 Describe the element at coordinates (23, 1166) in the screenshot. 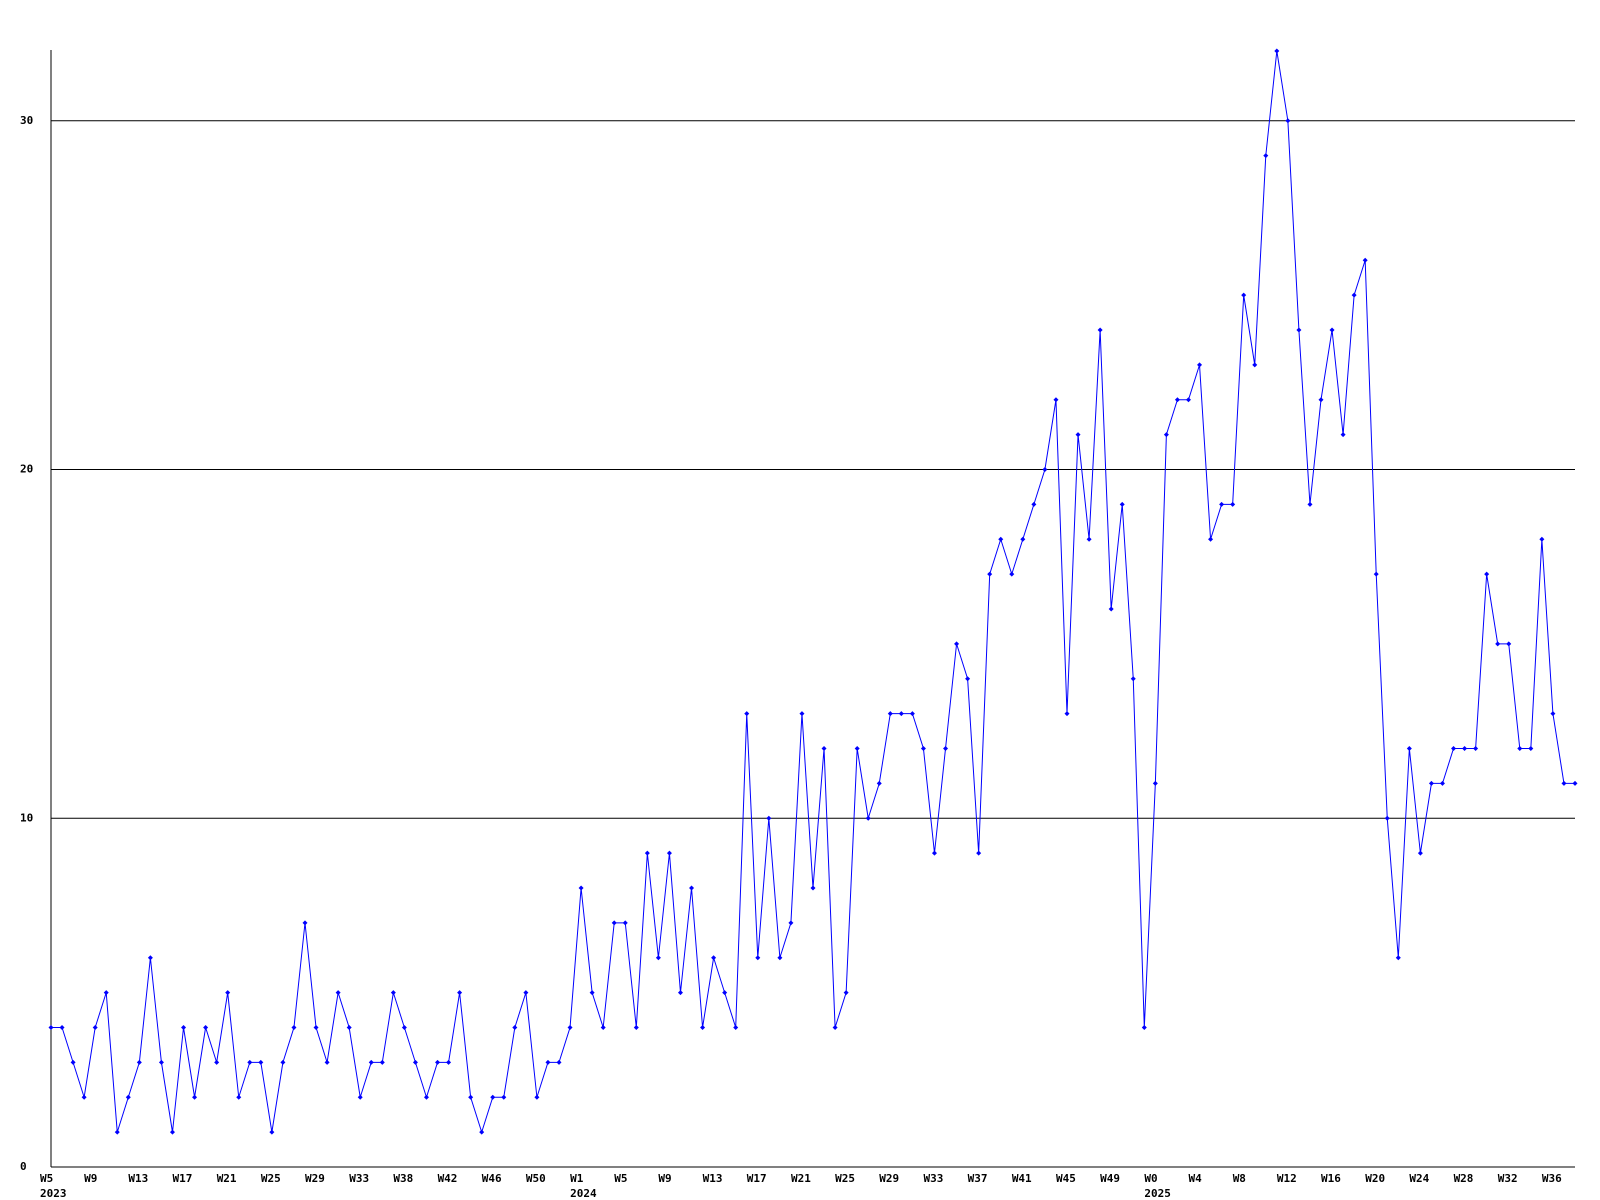

I see `y-tick-label: 0` at that location.